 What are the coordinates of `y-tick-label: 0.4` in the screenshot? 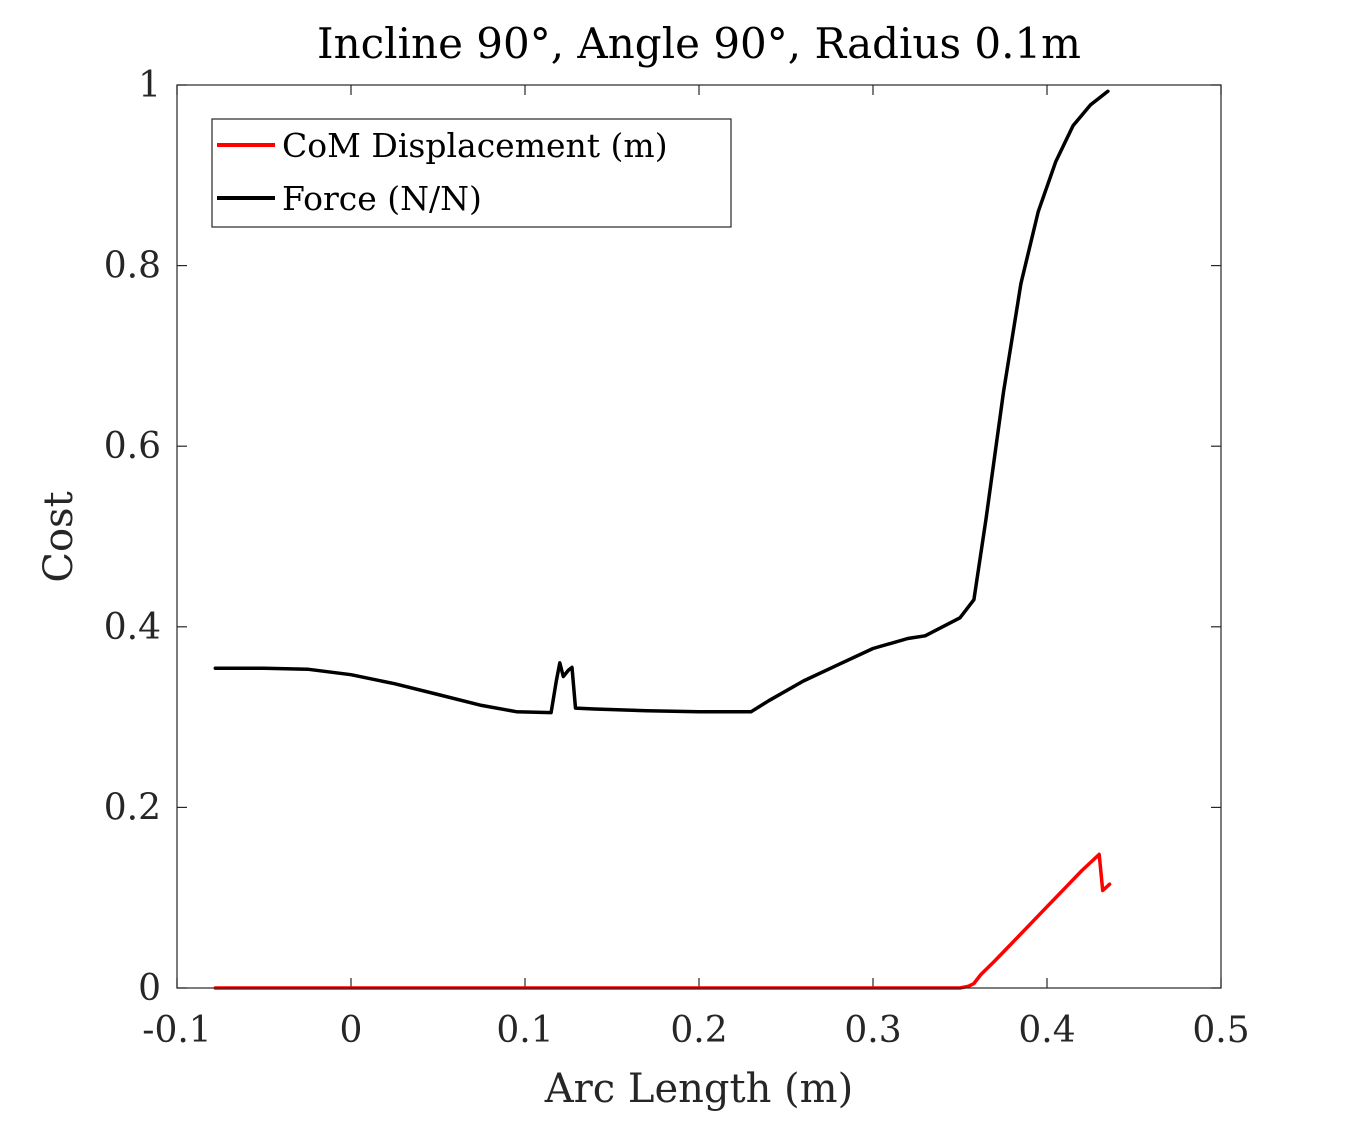 It's located at (132, 627).